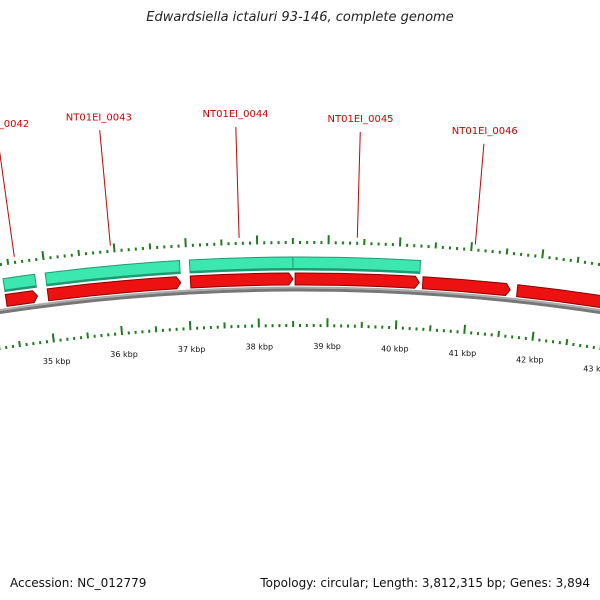 This screenshot has width=600, height=600. Describe the element at coordinates (124, 354) in the screenshot. I see `tick-label: 36 kbp` at that location.